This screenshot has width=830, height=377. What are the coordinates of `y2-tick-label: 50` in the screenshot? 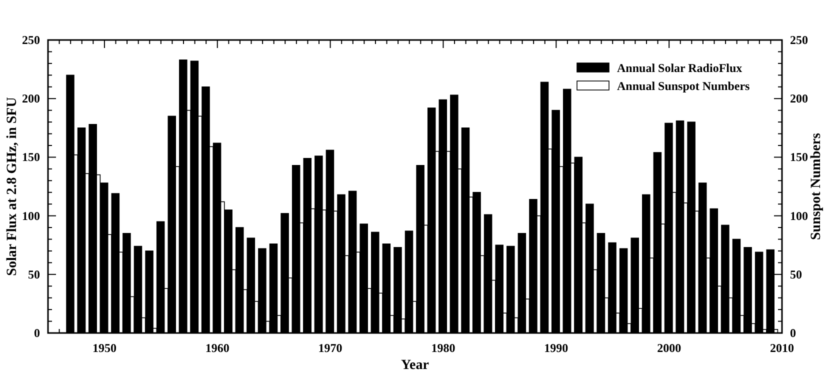 It's located at (796, 274).